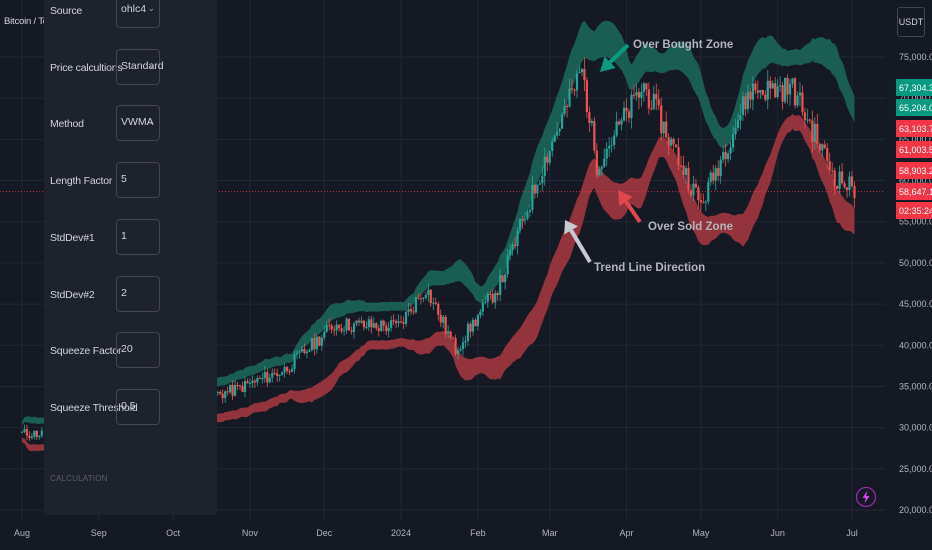 This screenshot has width=932, height=550. Describe the element at coordinates (140, 67) in the screenshot. I see `setting-select: Standard ⌄` at that location.